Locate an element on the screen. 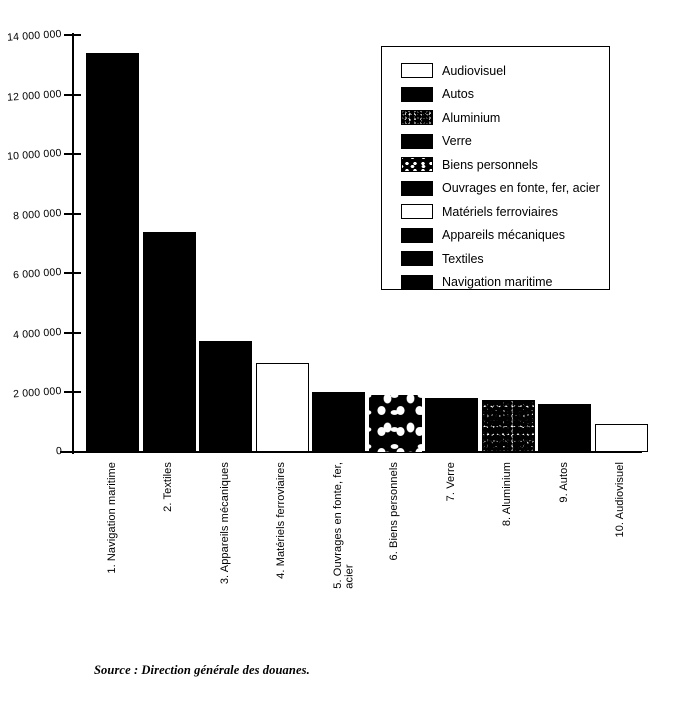 This screenshot has height=712, width=680. legend-item-label: Matériels ferroviaires is located at coordinates (500, 211).